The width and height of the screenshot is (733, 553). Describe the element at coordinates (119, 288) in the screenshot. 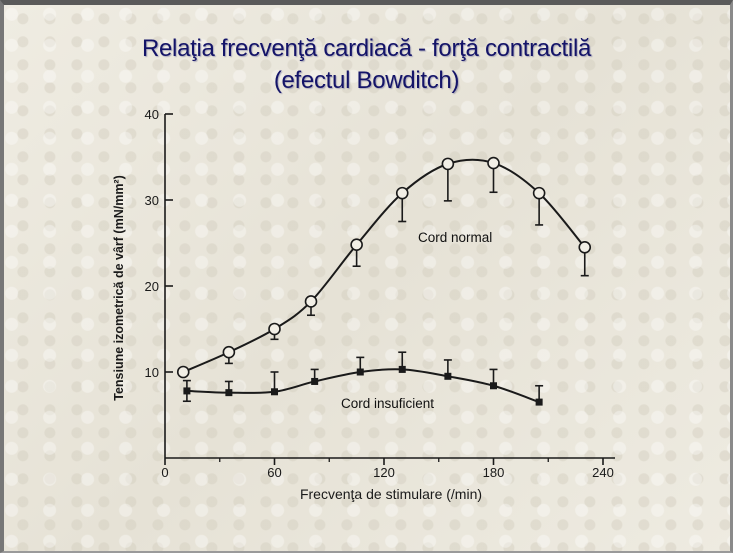

I see `y-axis-label: Tensiune izometrică de vârf (mN/mm²)` at that location.